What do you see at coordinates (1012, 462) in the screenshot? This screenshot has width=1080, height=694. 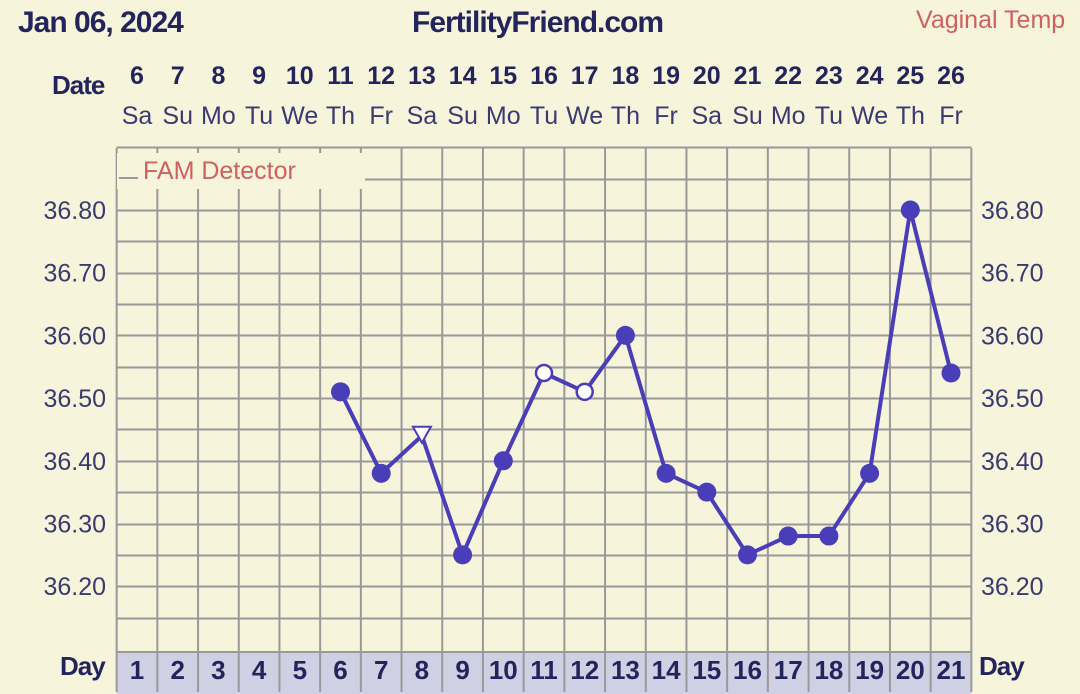 I see `y-tick-label-right: 36.40` at bounding box center [1012, 462].